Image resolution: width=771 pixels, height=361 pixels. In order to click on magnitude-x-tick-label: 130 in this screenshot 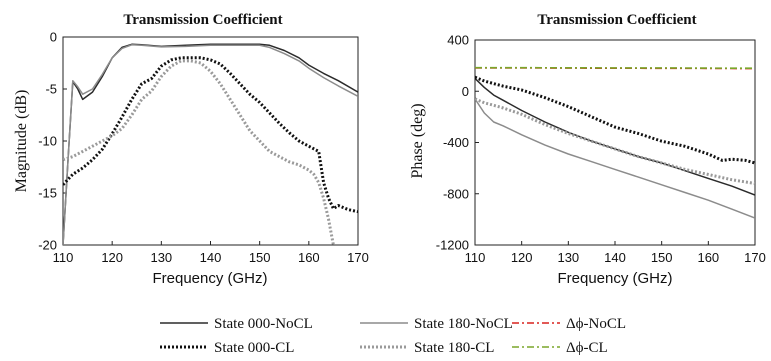, I will do `click(161, 257)`.